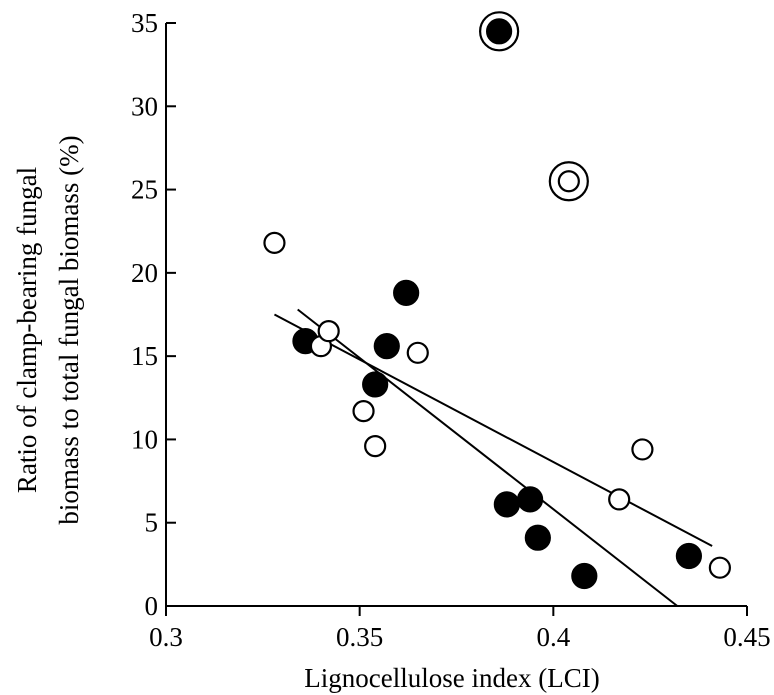 The height and width of the screenshot is (695, 774). I want to click on y-tick-label: 35, so click(144, 23).